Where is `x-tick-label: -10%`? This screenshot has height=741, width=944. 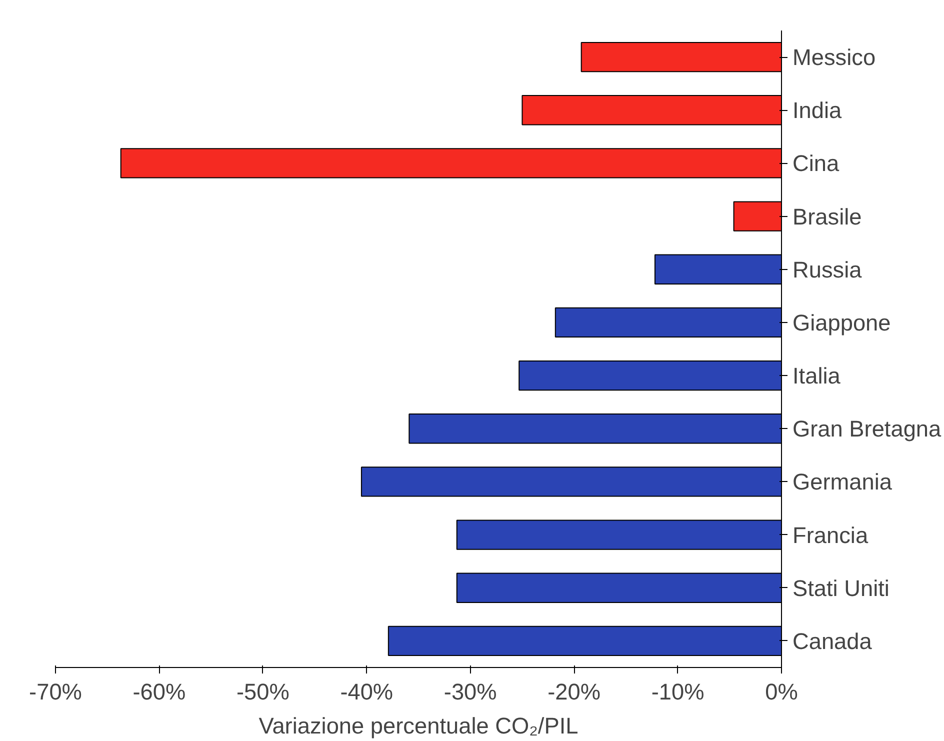
x-tick-label: -10% is located at coordinates (677, 691).